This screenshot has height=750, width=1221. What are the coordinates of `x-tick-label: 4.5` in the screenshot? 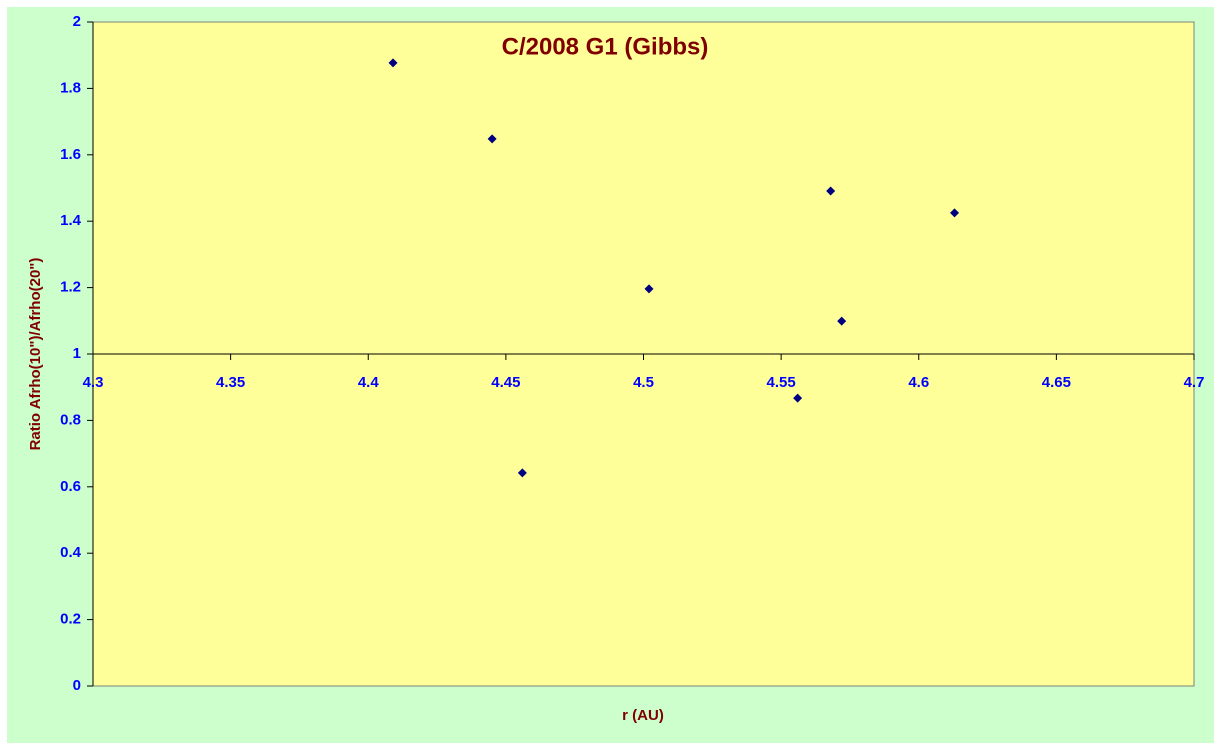 It's located at (643, 382).